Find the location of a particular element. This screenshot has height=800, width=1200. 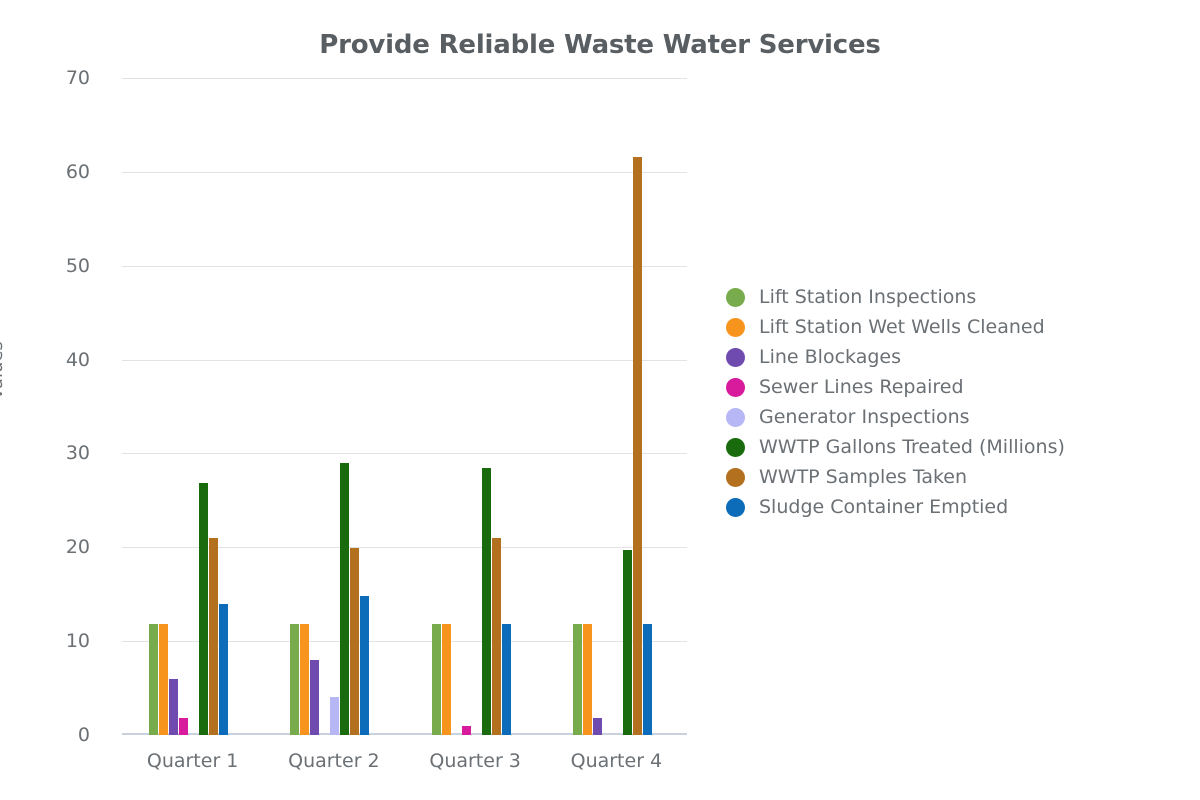

legend-item: Lift Station Wet Wells Cleaned is located at coordinates (956, 327).